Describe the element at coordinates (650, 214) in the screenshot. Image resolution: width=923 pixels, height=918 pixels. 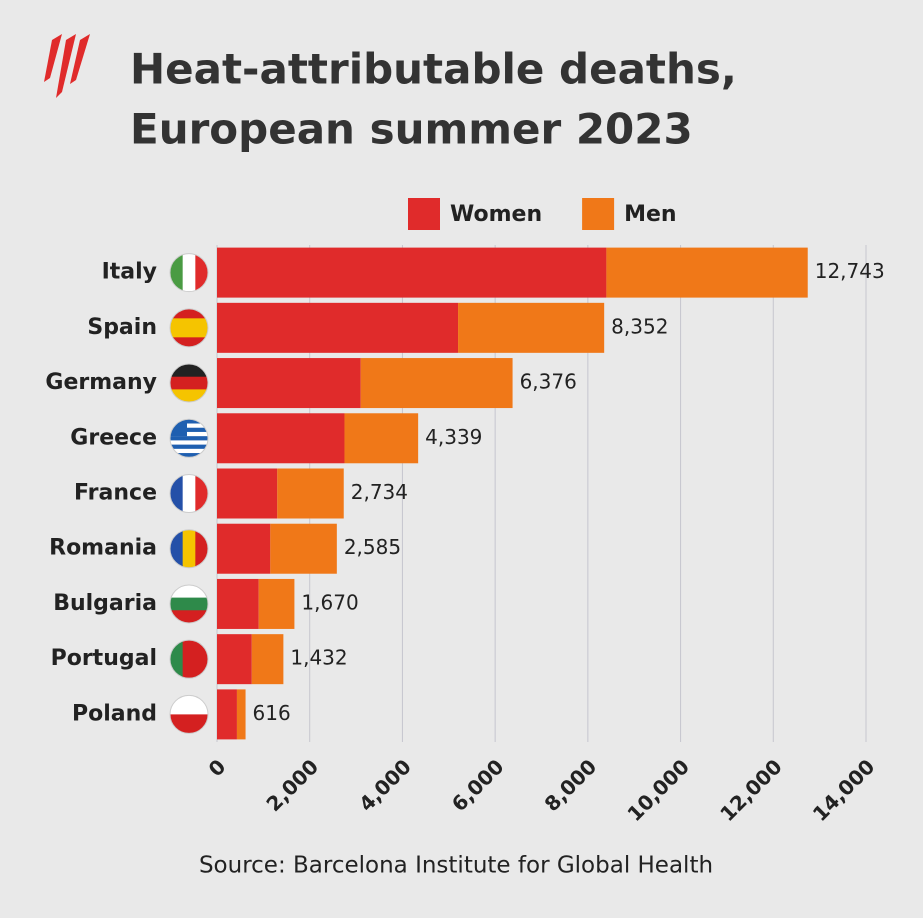
I see `legend-label: Men` at that location.